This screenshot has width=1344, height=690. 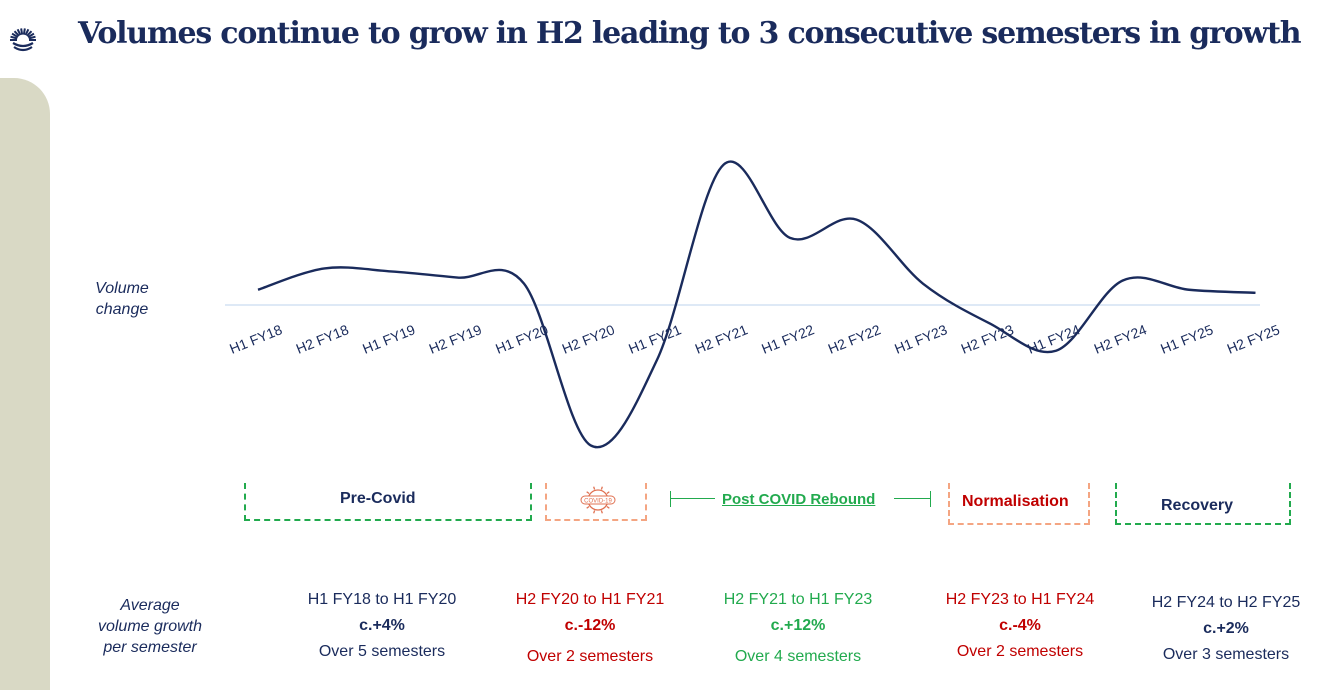 I want to click on stat-percent: c.+4%, so click(x=382, y=625).